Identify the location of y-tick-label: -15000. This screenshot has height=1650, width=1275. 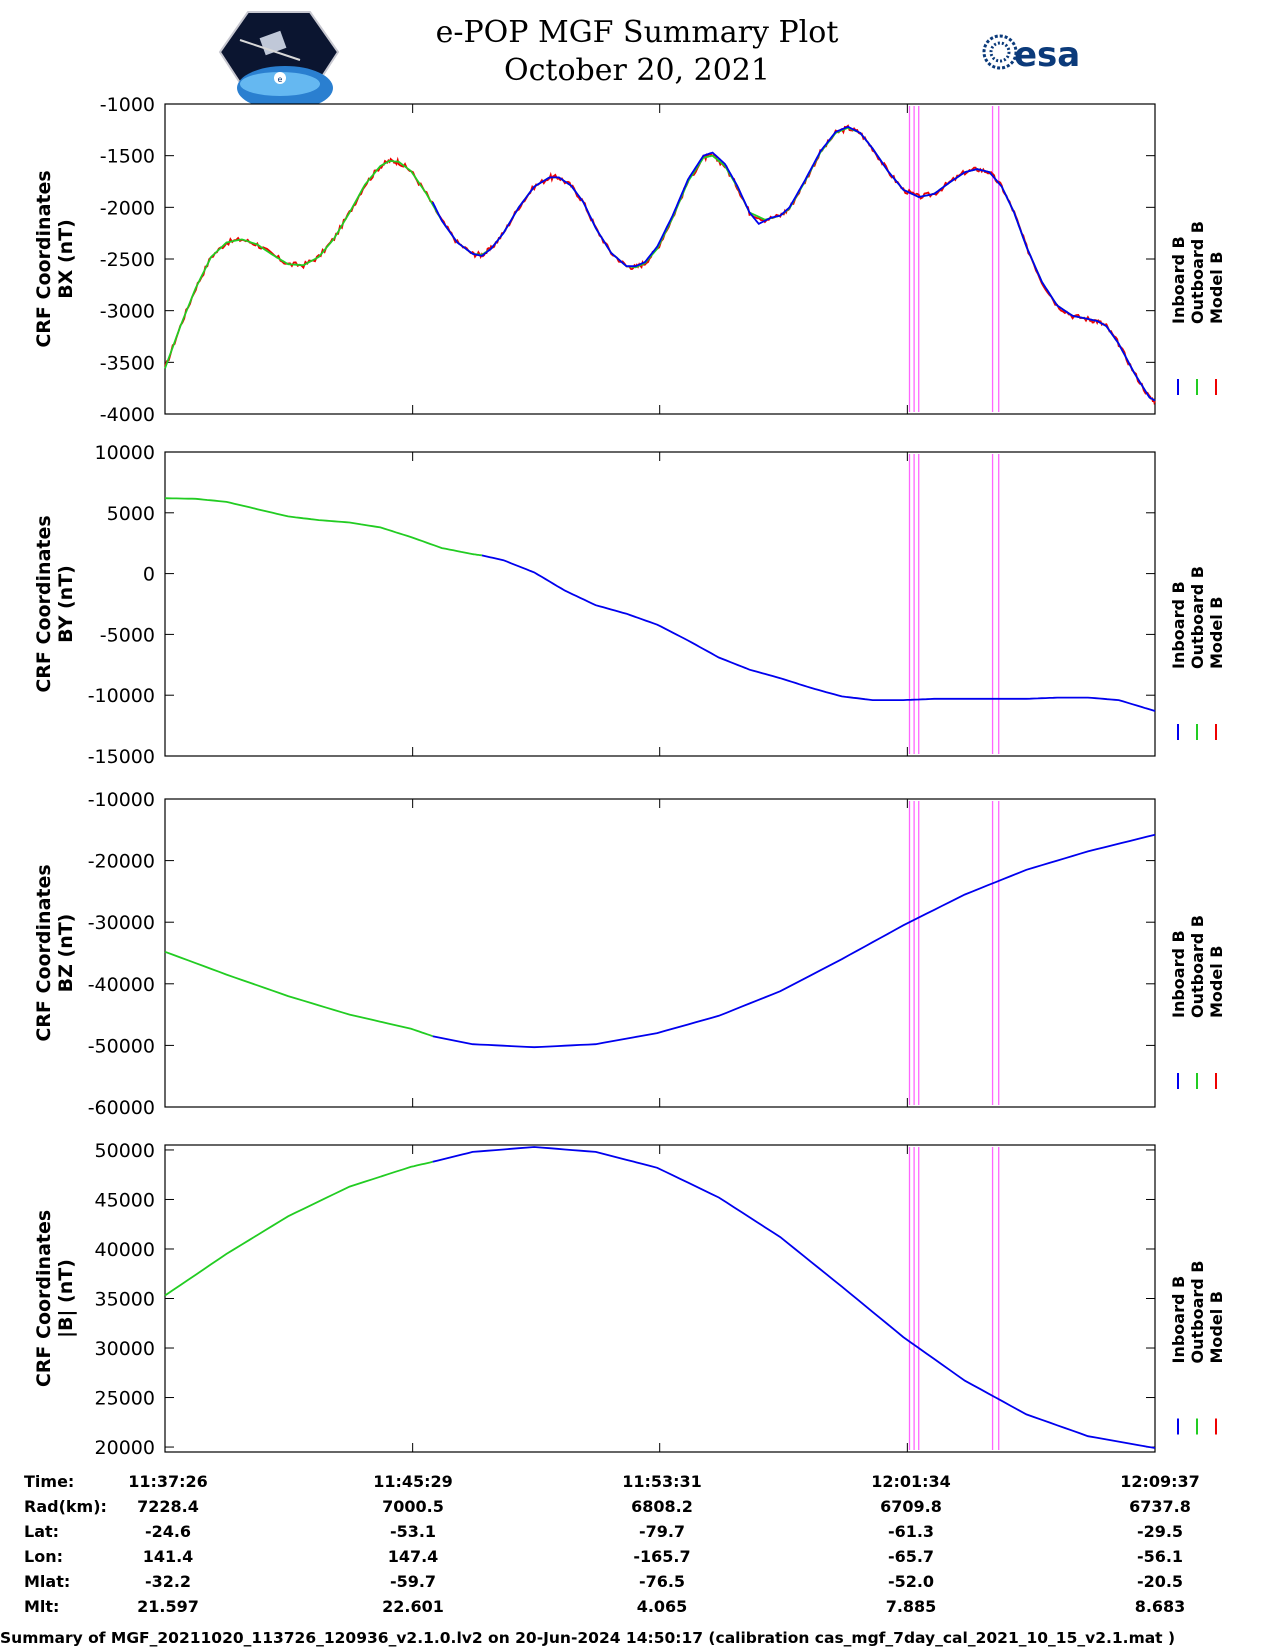
(121, 757).